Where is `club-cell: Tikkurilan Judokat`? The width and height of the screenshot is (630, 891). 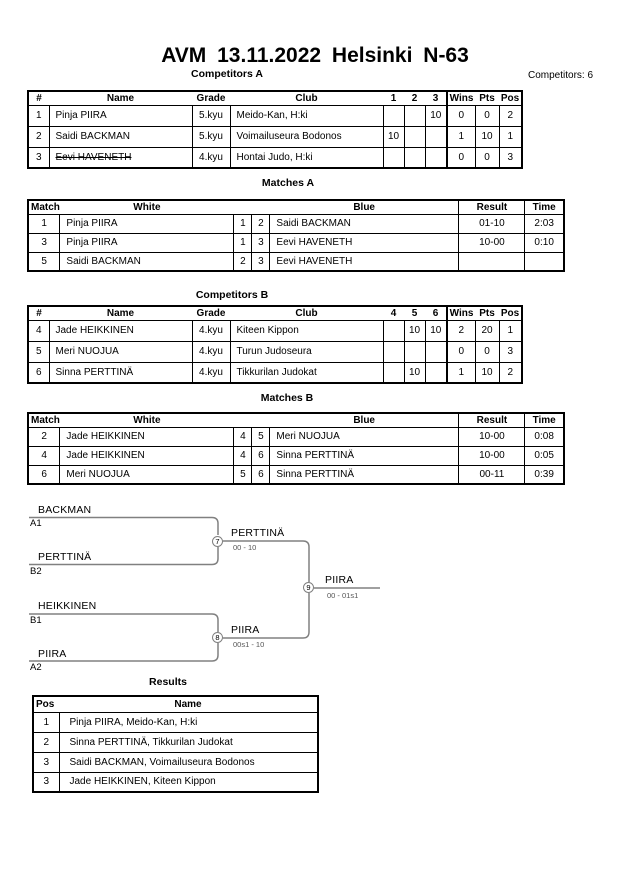
club-cell: Tikkurilan Judokat is located at coordinates (306, 372).